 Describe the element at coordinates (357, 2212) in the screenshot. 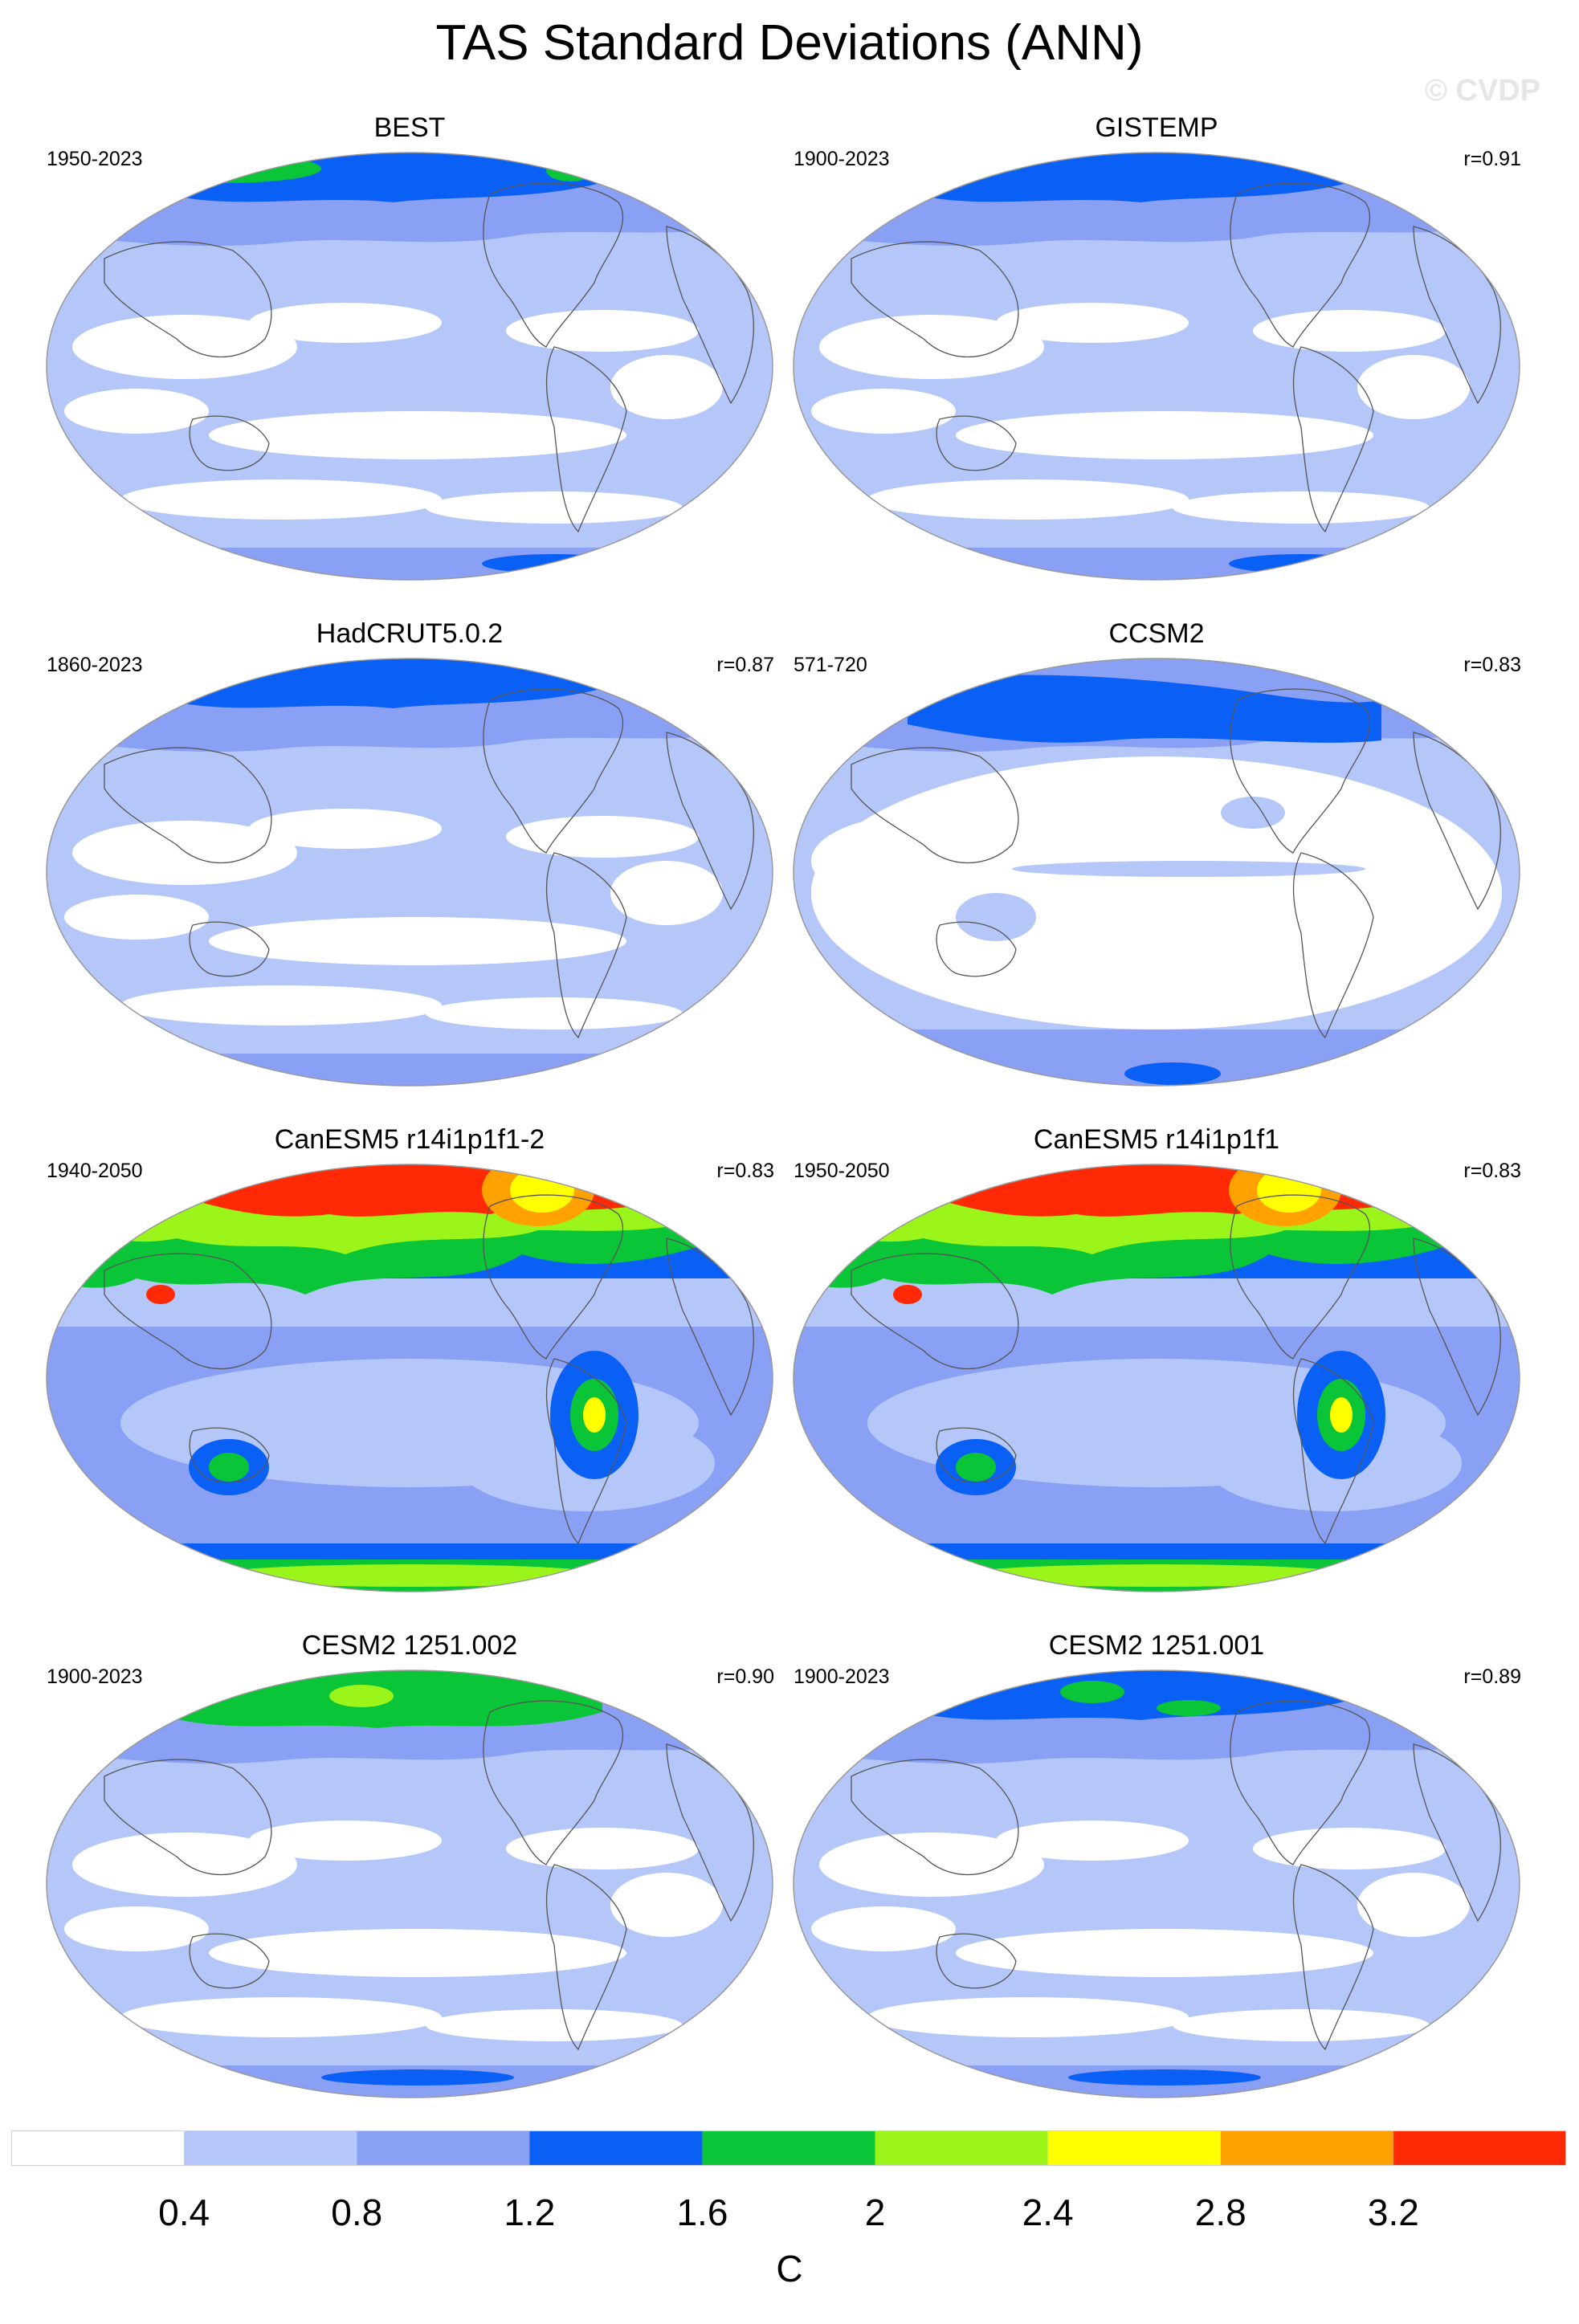

I see `colorbar-tick-label: 0.8` at that location.